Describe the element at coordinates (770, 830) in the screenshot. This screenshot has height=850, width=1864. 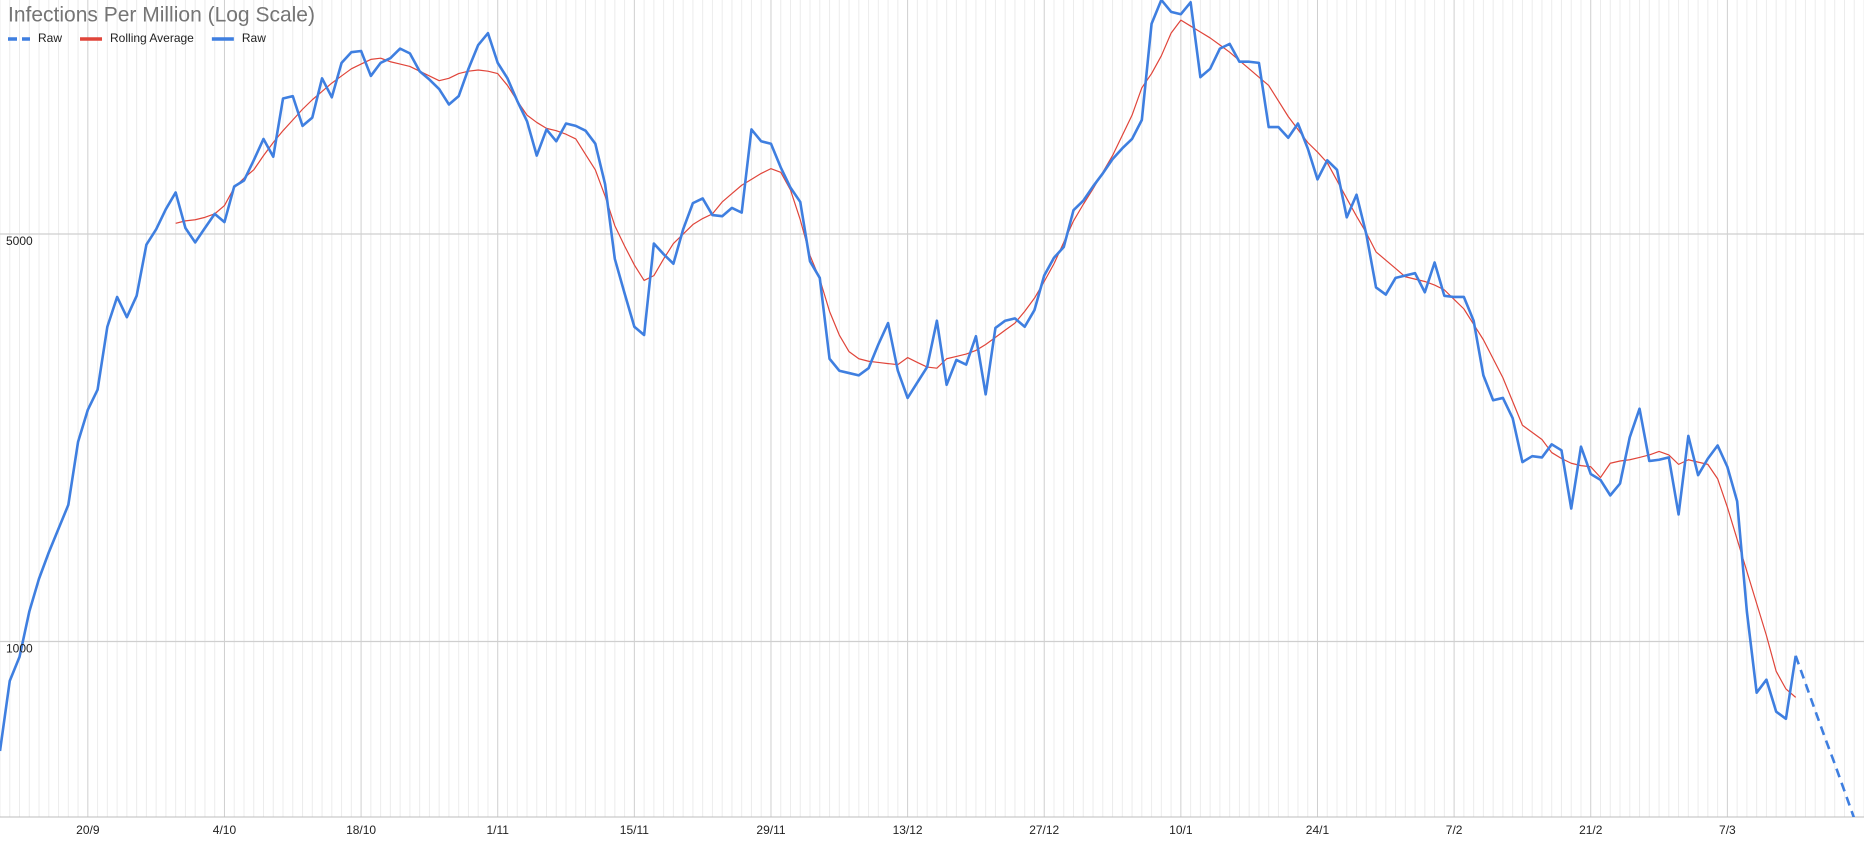
I see `x-tick-label: 29/11` at that location.